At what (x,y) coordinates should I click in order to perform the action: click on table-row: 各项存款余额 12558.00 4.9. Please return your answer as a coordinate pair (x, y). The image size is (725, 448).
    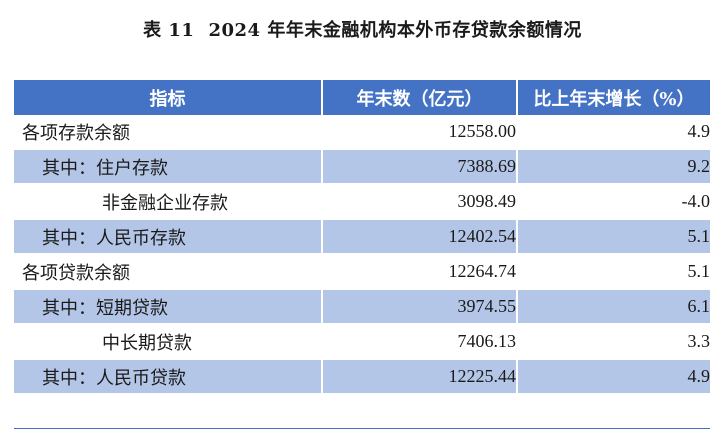
    Looking at the image, I should click on (362, 132).